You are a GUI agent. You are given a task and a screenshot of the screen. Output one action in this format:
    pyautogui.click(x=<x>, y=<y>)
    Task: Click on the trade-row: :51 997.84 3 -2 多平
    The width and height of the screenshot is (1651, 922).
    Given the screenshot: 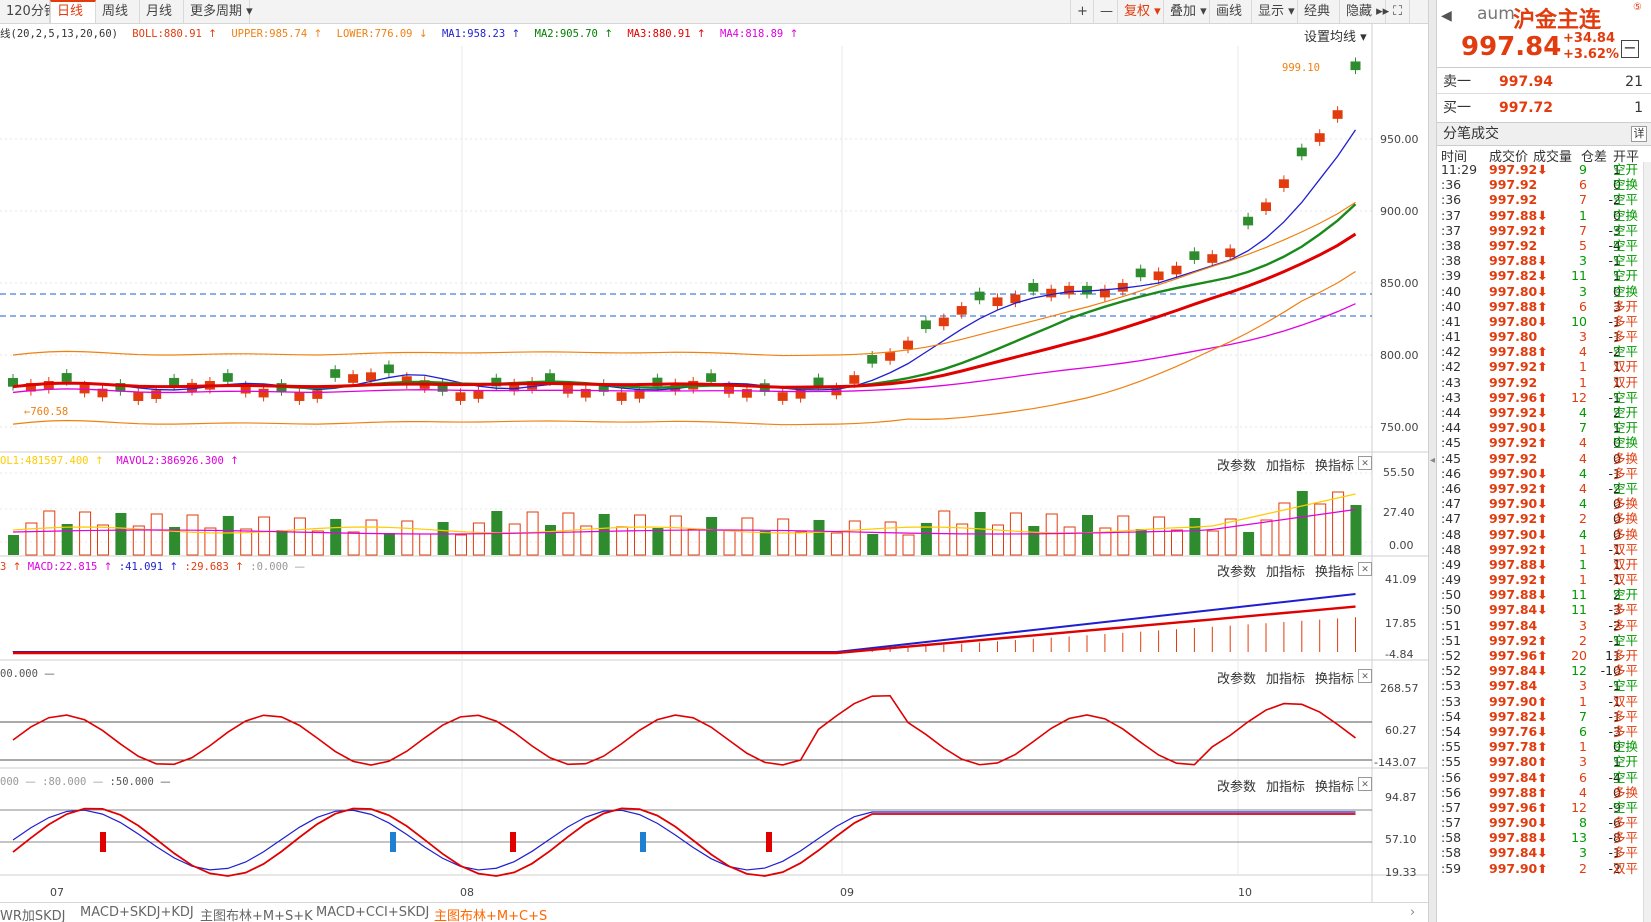 What is the action you would take?
    pyautogui.click(x=1544, y=625)
    